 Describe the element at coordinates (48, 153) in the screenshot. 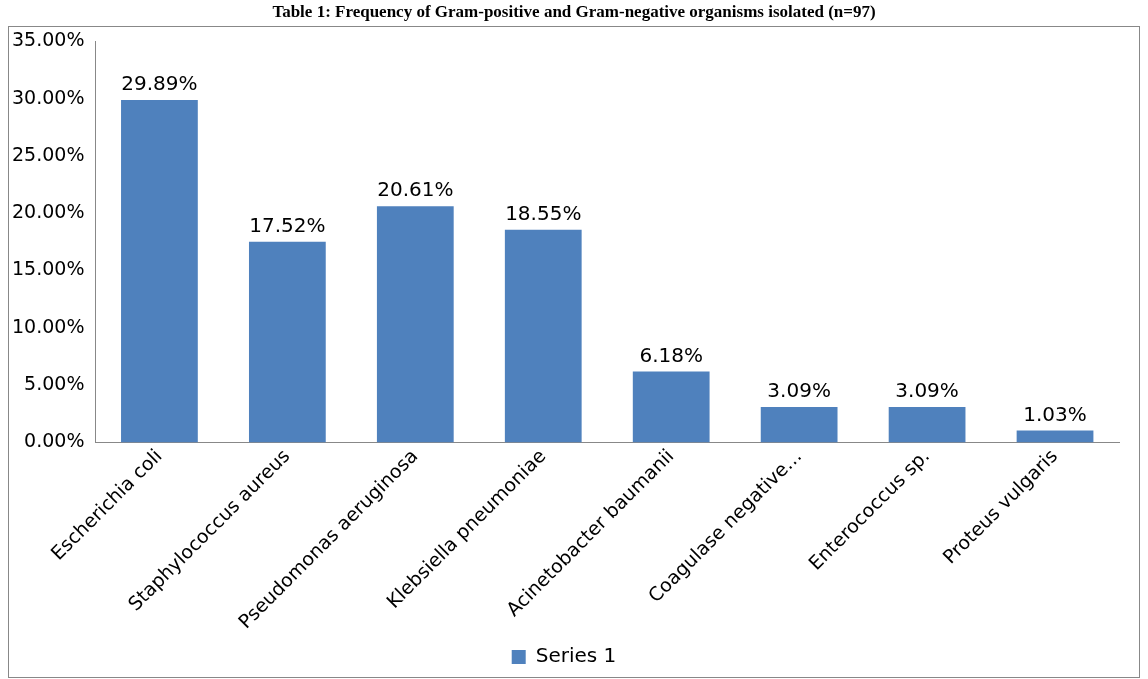

I see `y-tick-label: 25.00%` at that location.